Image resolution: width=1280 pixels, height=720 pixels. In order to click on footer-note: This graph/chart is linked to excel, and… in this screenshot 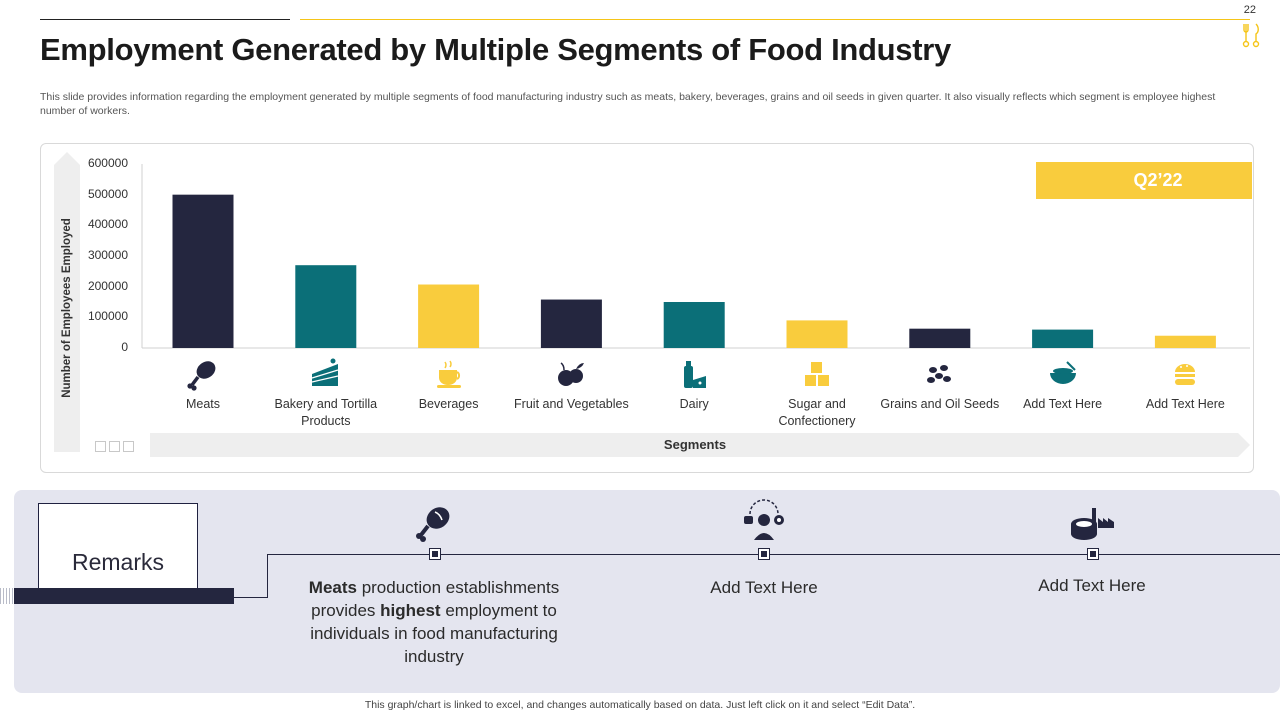, I will do `click(640, 705)`.